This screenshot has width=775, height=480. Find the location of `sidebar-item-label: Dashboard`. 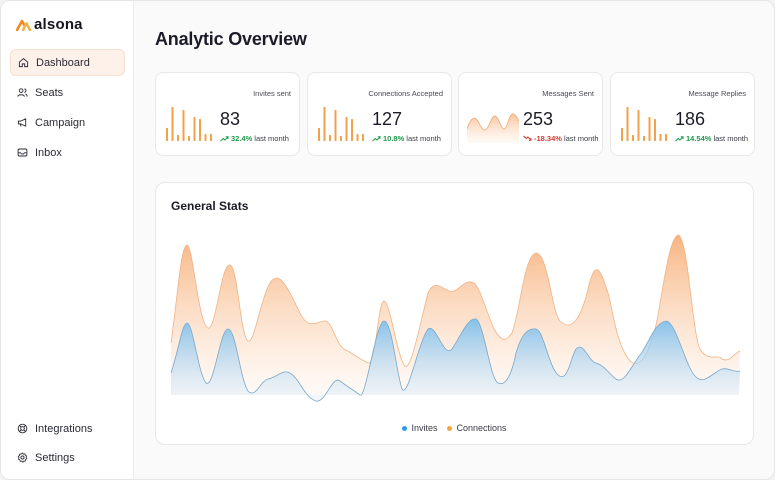

sidebar-item-label: Dashboard is located at coordinates (63, 62).